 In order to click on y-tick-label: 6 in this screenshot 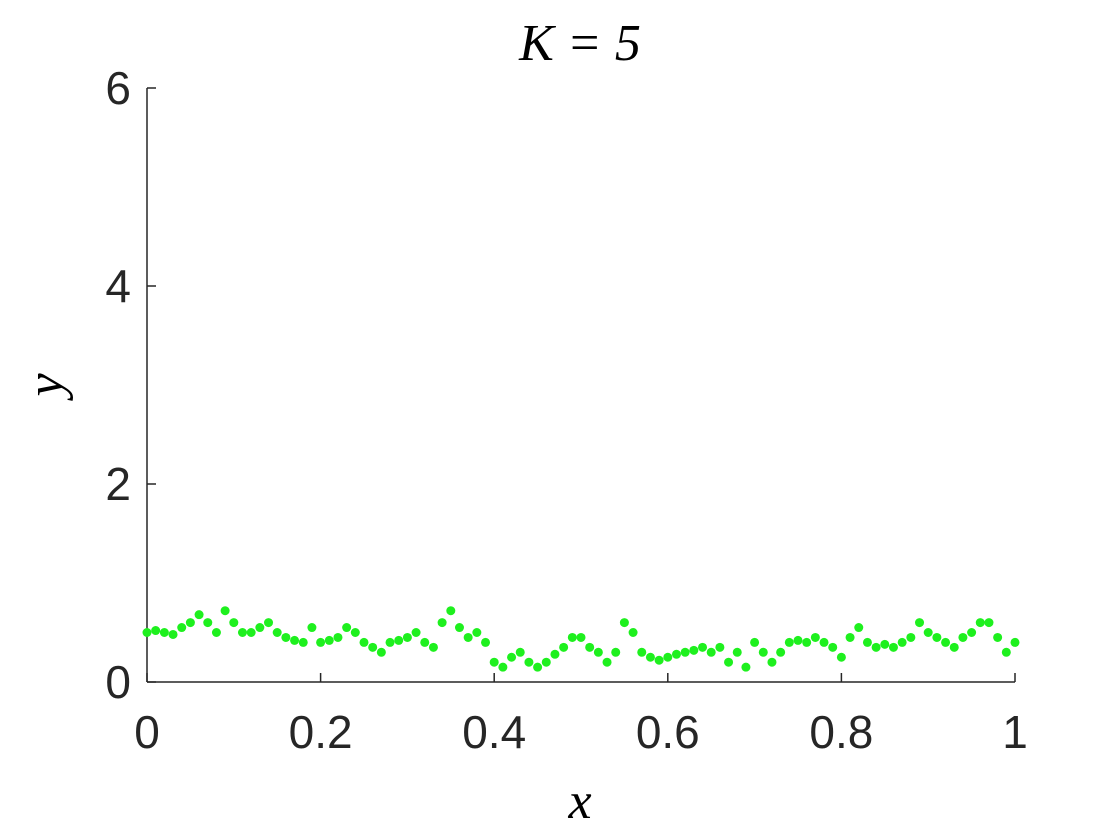, I will do `click(118, 88)`.